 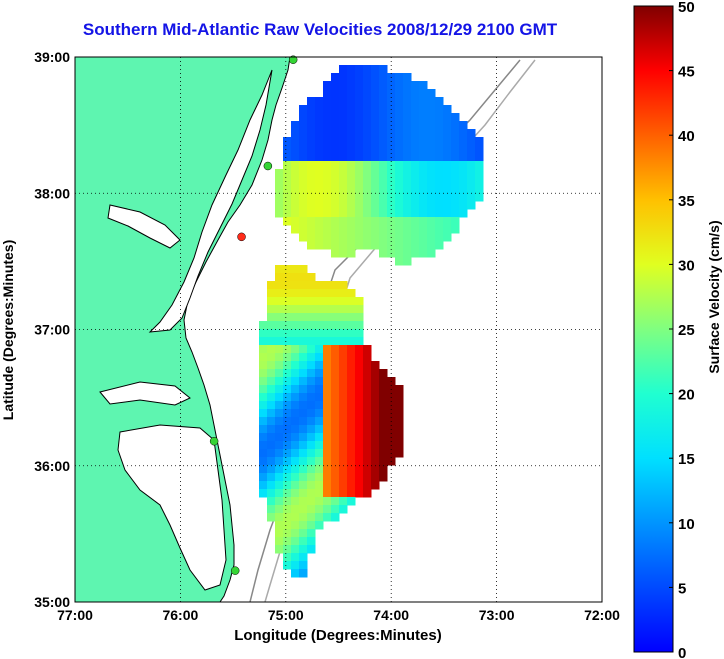 What do you see at coordinates (52, 466) in the screenshot?
I see `y-tick-label: 36:00` at bounding box center [52, 466].